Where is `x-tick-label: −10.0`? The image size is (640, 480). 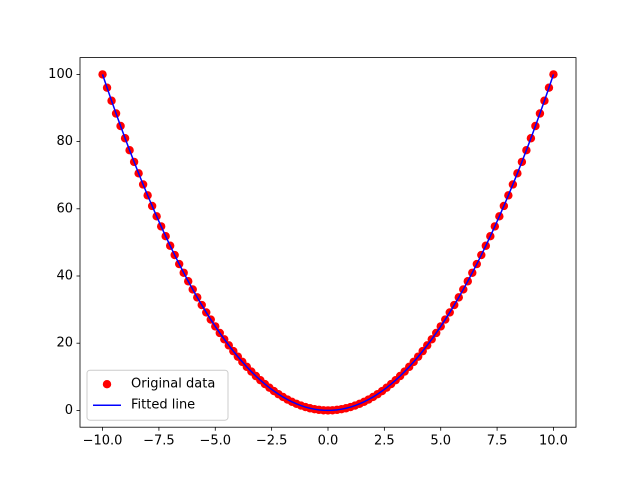
x-tick-label: −10.0 is located at coordinates (103, 441).